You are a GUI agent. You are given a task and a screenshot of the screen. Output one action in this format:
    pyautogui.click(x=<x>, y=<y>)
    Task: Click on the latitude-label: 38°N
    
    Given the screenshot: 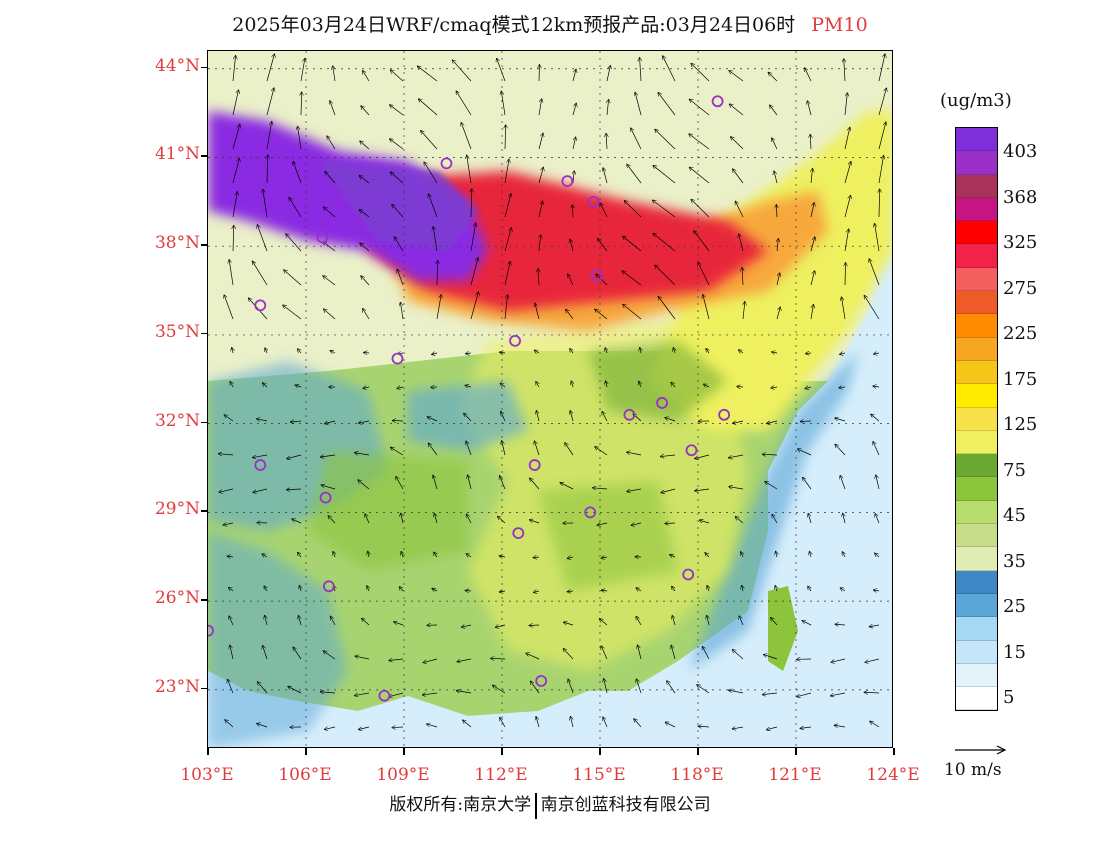 What is the action you would take?
    pyautogui.click(x=169, y=243)
    